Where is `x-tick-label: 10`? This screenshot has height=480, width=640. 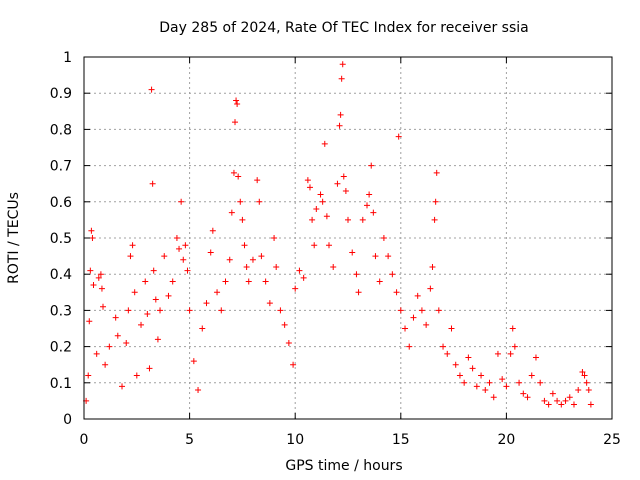
x-tick-label: 10 is located at coordinates (295, 440).